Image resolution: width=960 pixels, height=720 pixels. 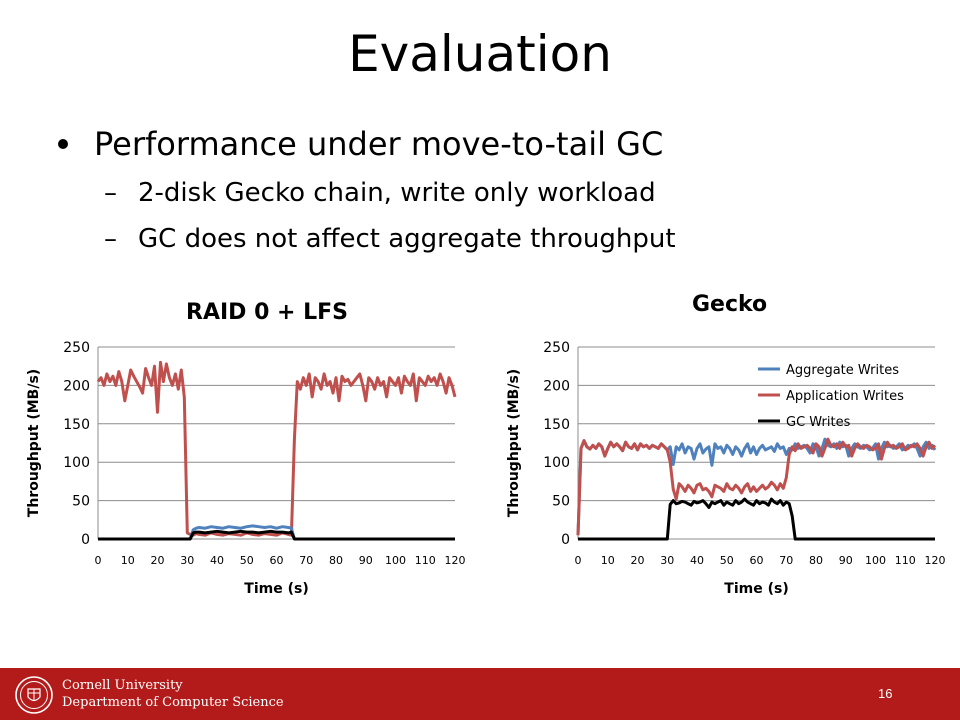 What do you see at coordinates (173, 702) in the screenshot?
I see `department-line: Department of Computer Science` at bounding box center [173, 702].